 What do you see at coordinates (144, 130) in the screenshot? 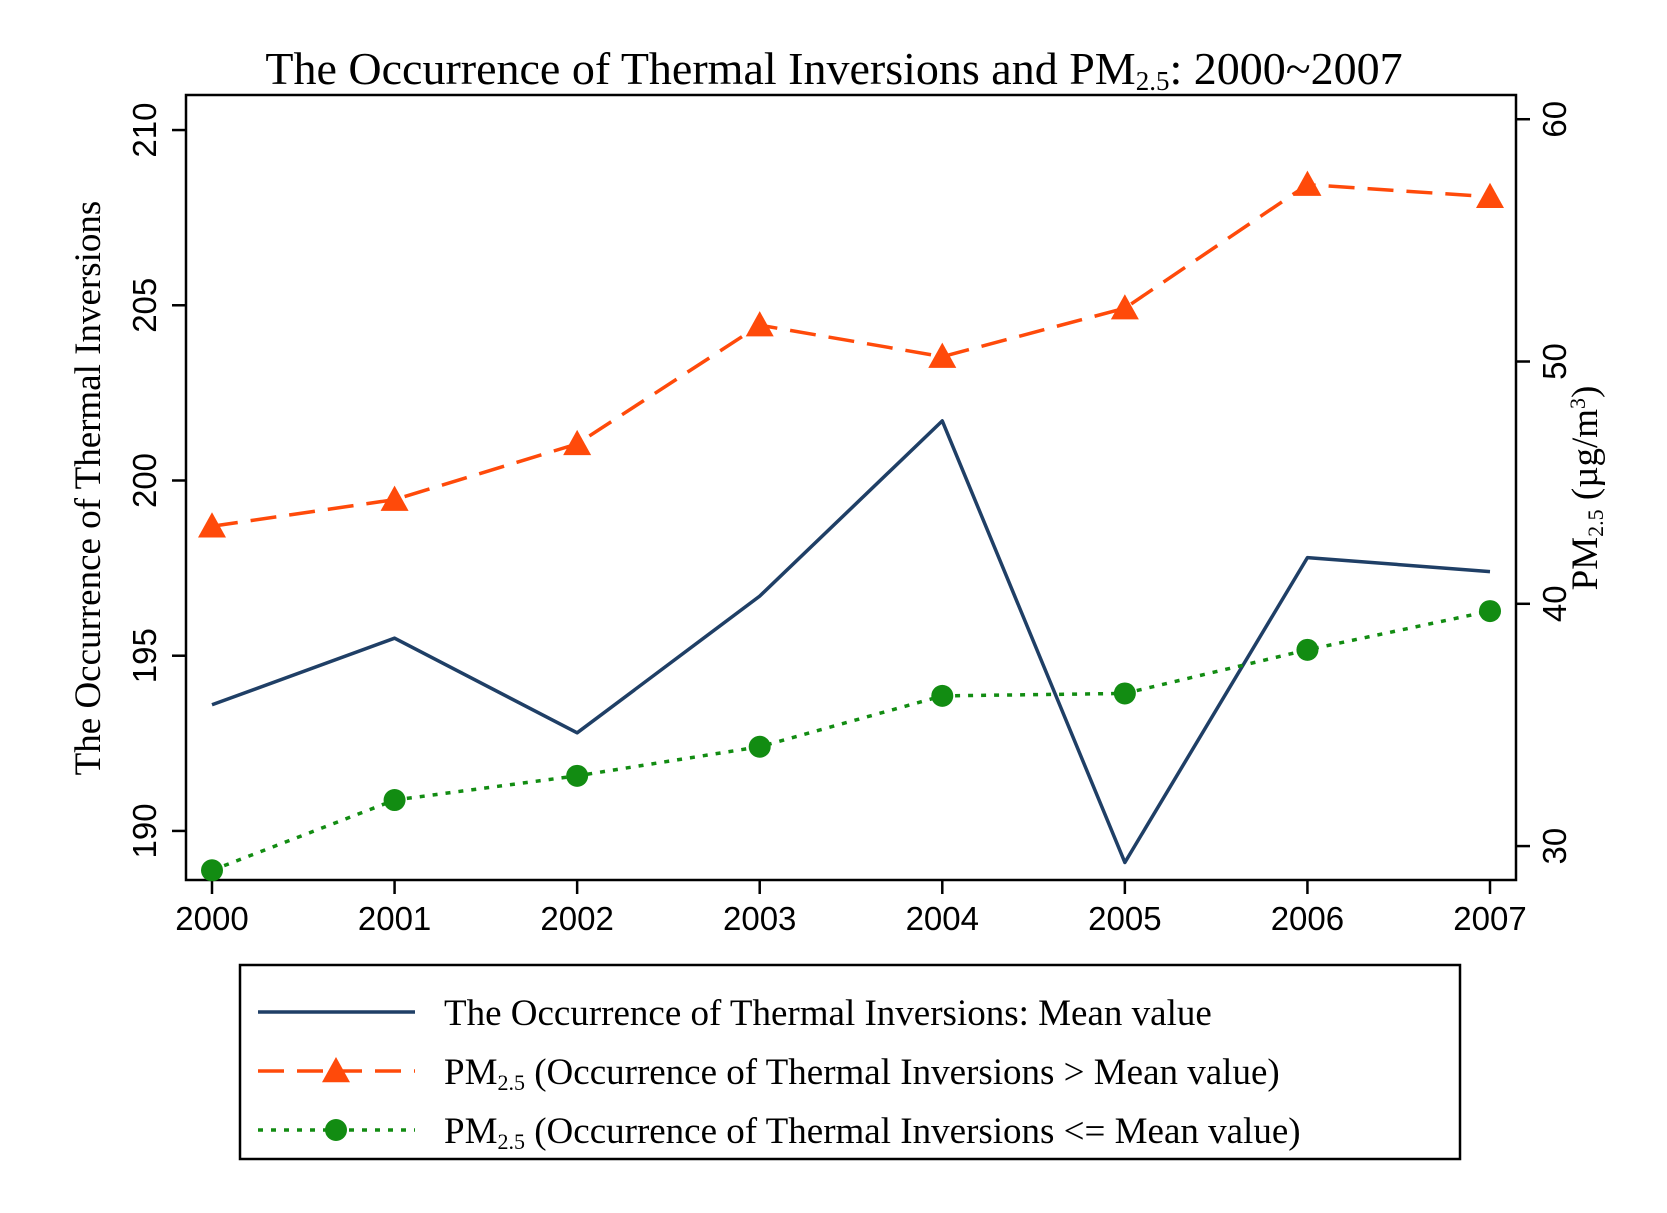
I see `left-tick-label-210: 210` at bounding box center [144, 130].